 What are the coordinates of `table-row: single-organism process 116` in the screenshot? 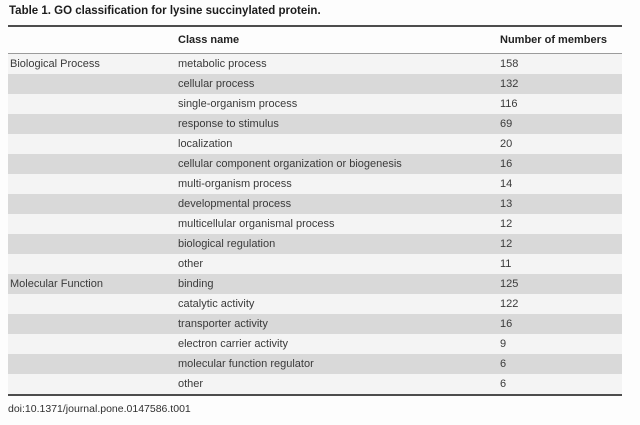 It's located at (315, 104).